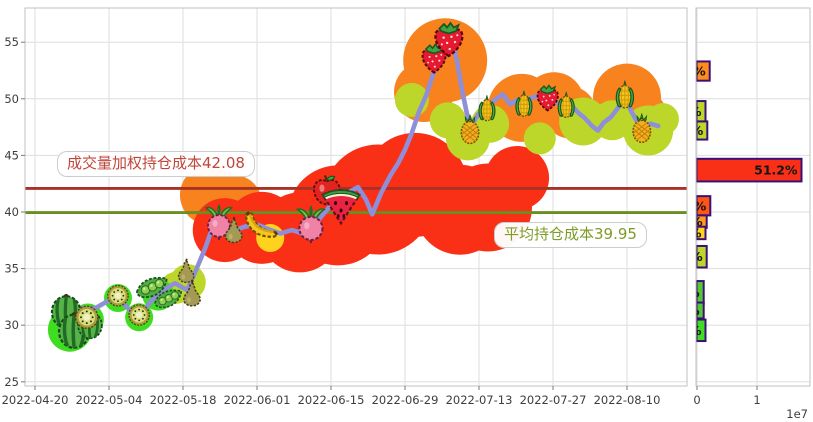 Image resolution: width=813 pixels, height=422 pixels. Describe the element at coordinates (11, 325) in the screenshot. I see `y-tick-label: 30` at that location.